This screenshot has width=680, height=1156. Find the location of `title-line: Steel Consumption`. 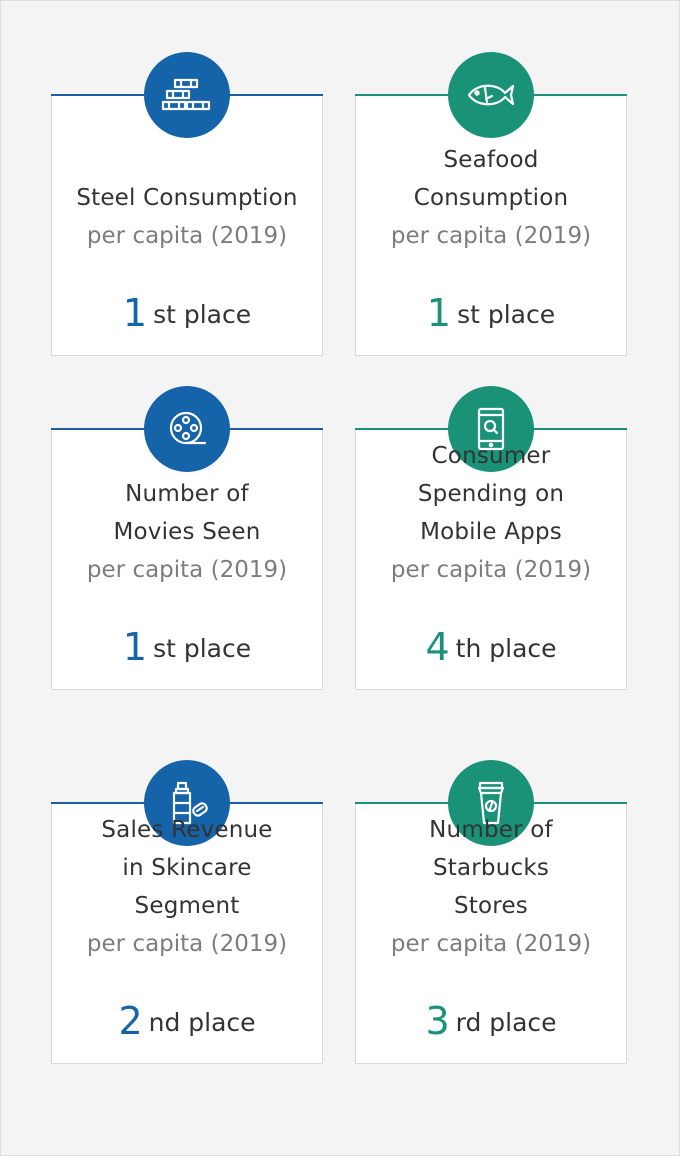

title-line: Steel Consumption is located at coordinates (187, 198).